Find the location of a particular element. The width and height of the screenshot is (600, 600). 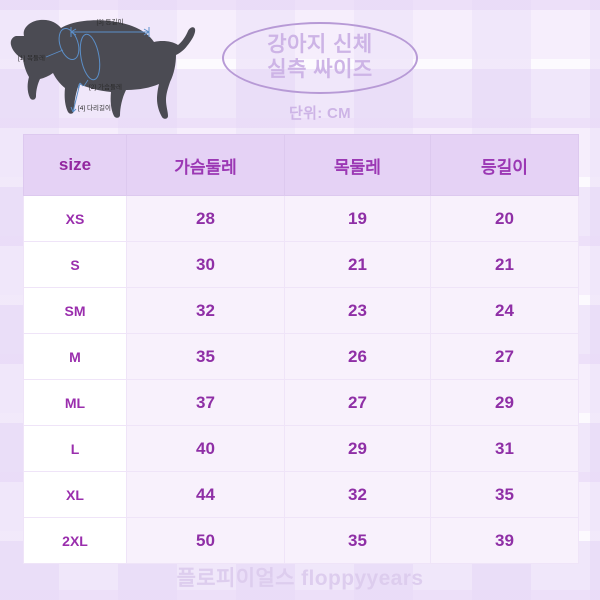

label-back-length: [3] 등길이 is located at coordinates (110, 21).